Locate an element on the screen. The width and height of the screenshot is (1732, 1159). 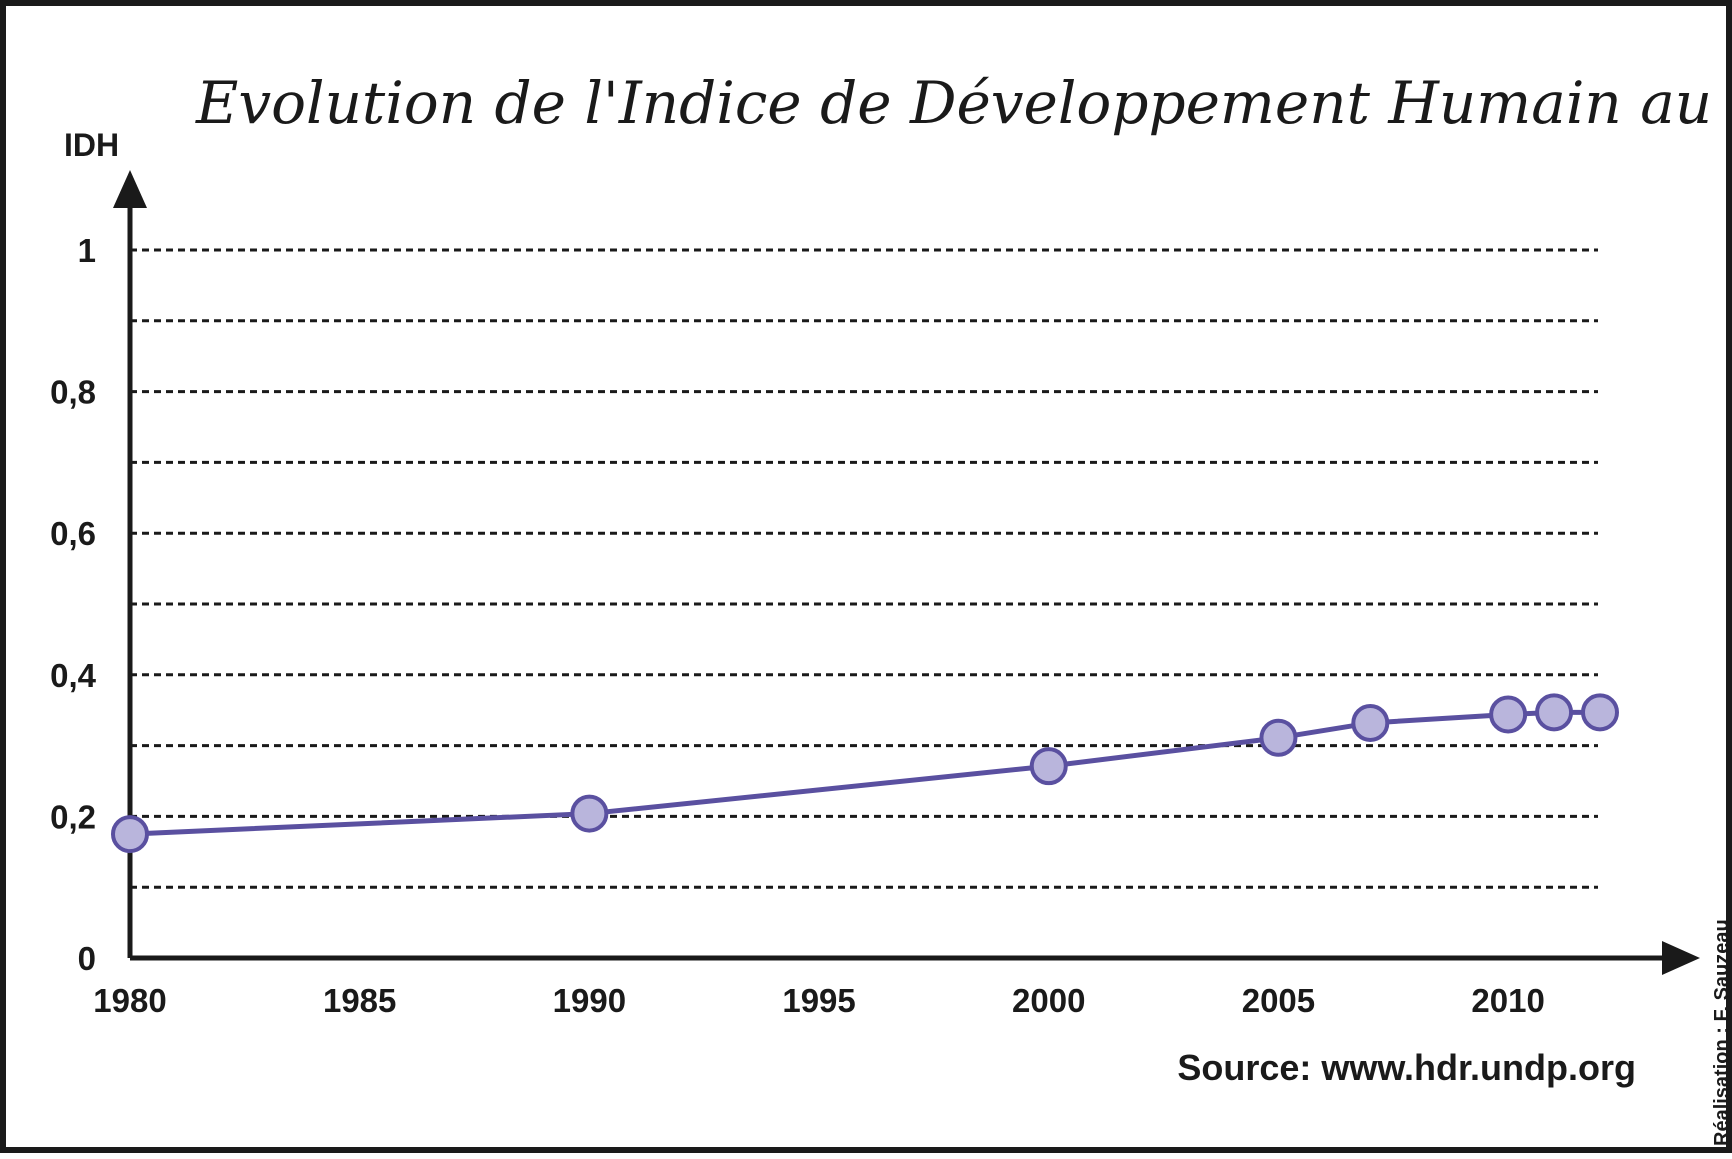
x-tick-label: 1990 is located at coordinates (589, 1000).